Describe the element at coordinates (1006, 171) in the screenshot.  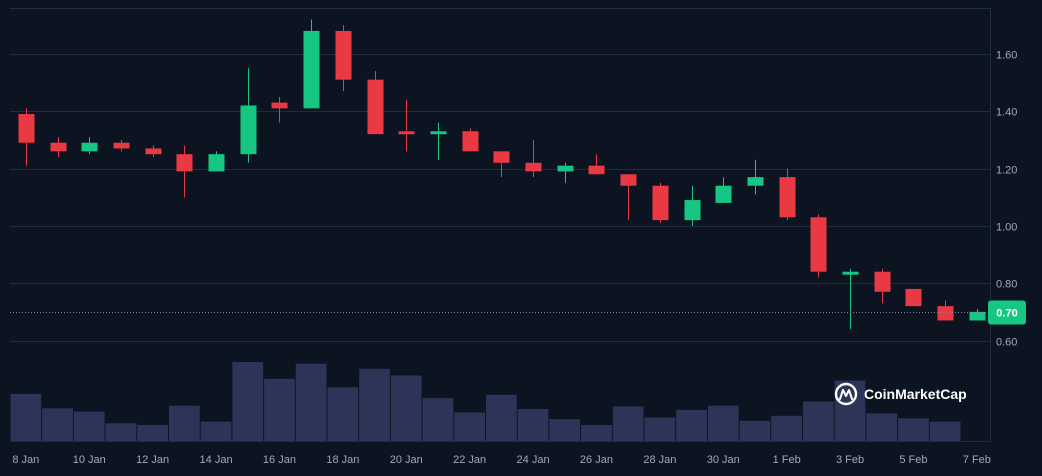
I see `y-tick-label: 1.20` at that location.